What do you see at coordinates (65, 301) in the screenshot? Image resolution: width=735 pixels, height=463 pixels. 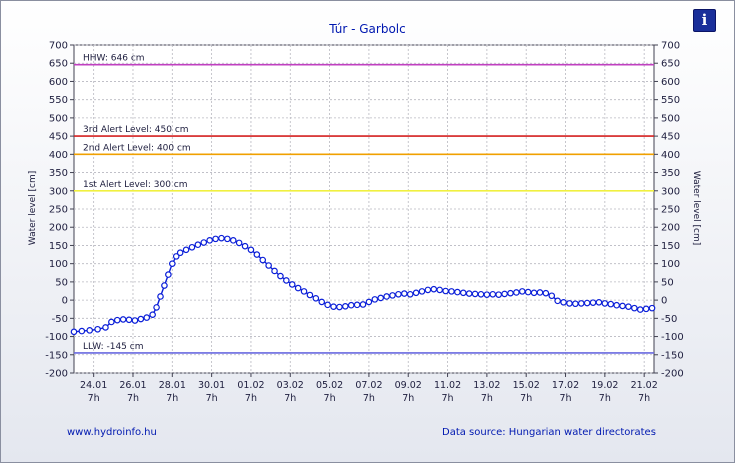 I see `y-tick-label-left: 0` at bounding box center [65, 301].